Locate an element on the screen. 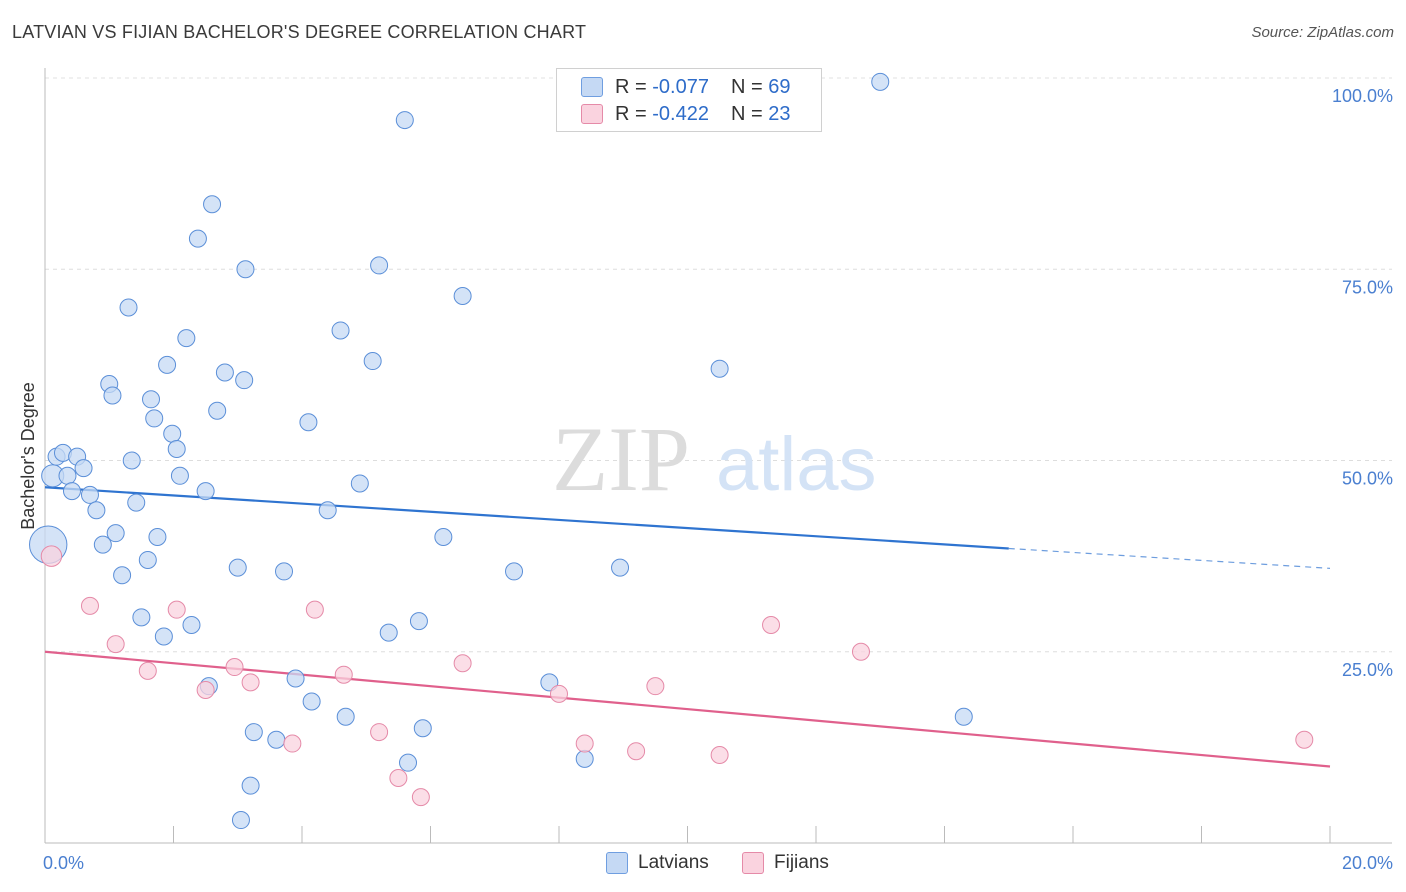 This screenshot has width=1406, height=892. trend-line-fijians is located at coordinates (687, 709).